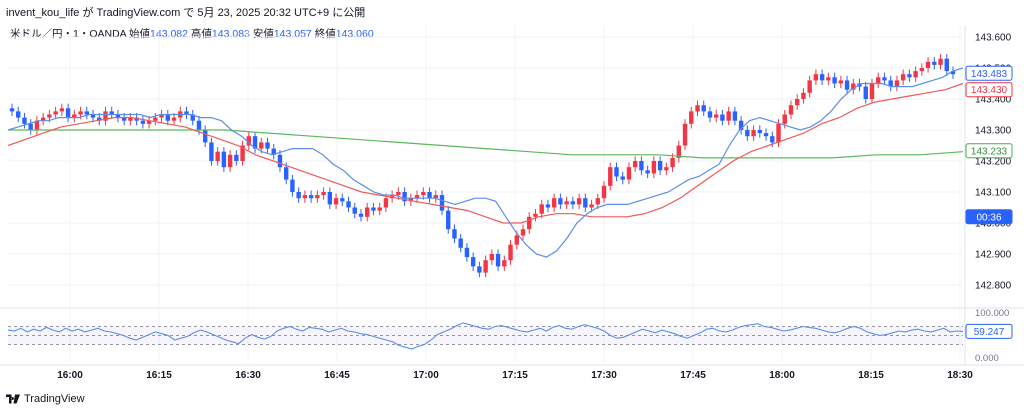  Describe the element at coordinates (989, 90) in the screenshot. I see `price-tag` at that location.